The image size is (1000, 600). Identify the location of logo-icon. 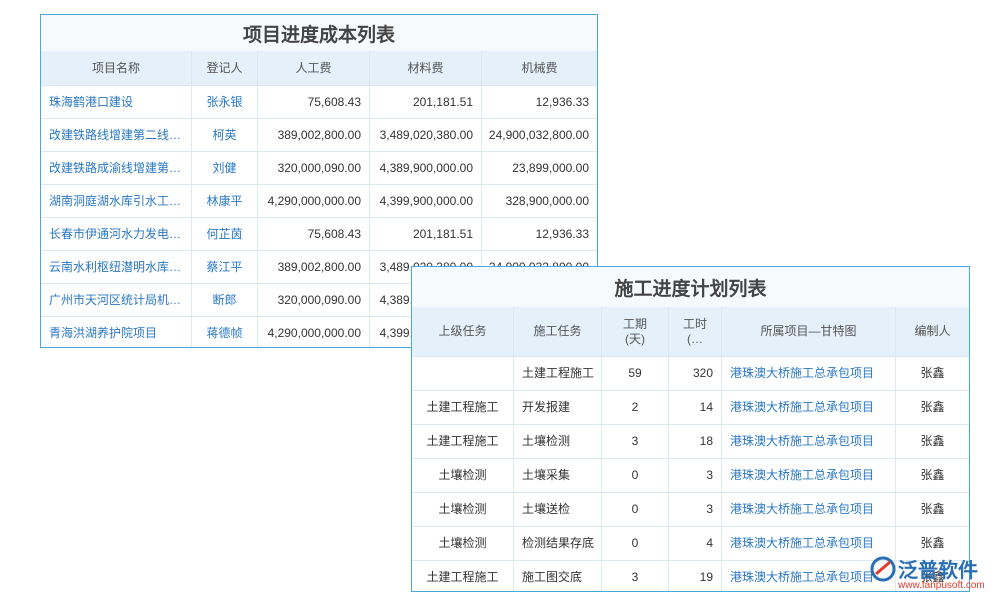
(883, 569).